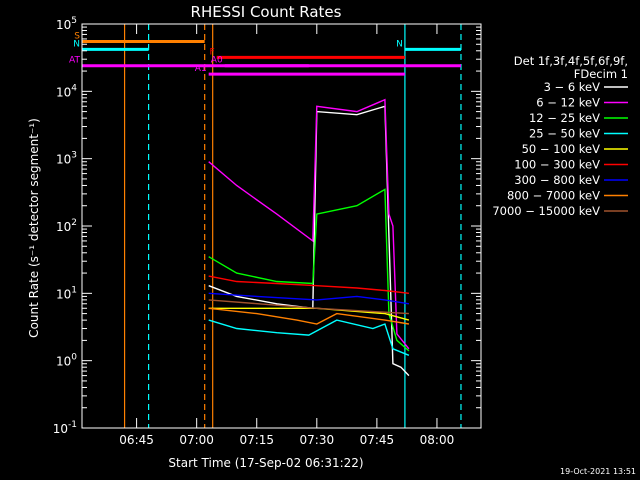 The image size is (640, 480). Describe the element at coordinates (571, 61) in the screenshot. I see `legend-title-0: Det 1f,3f,4f,5f,6f,9f,` at that location.